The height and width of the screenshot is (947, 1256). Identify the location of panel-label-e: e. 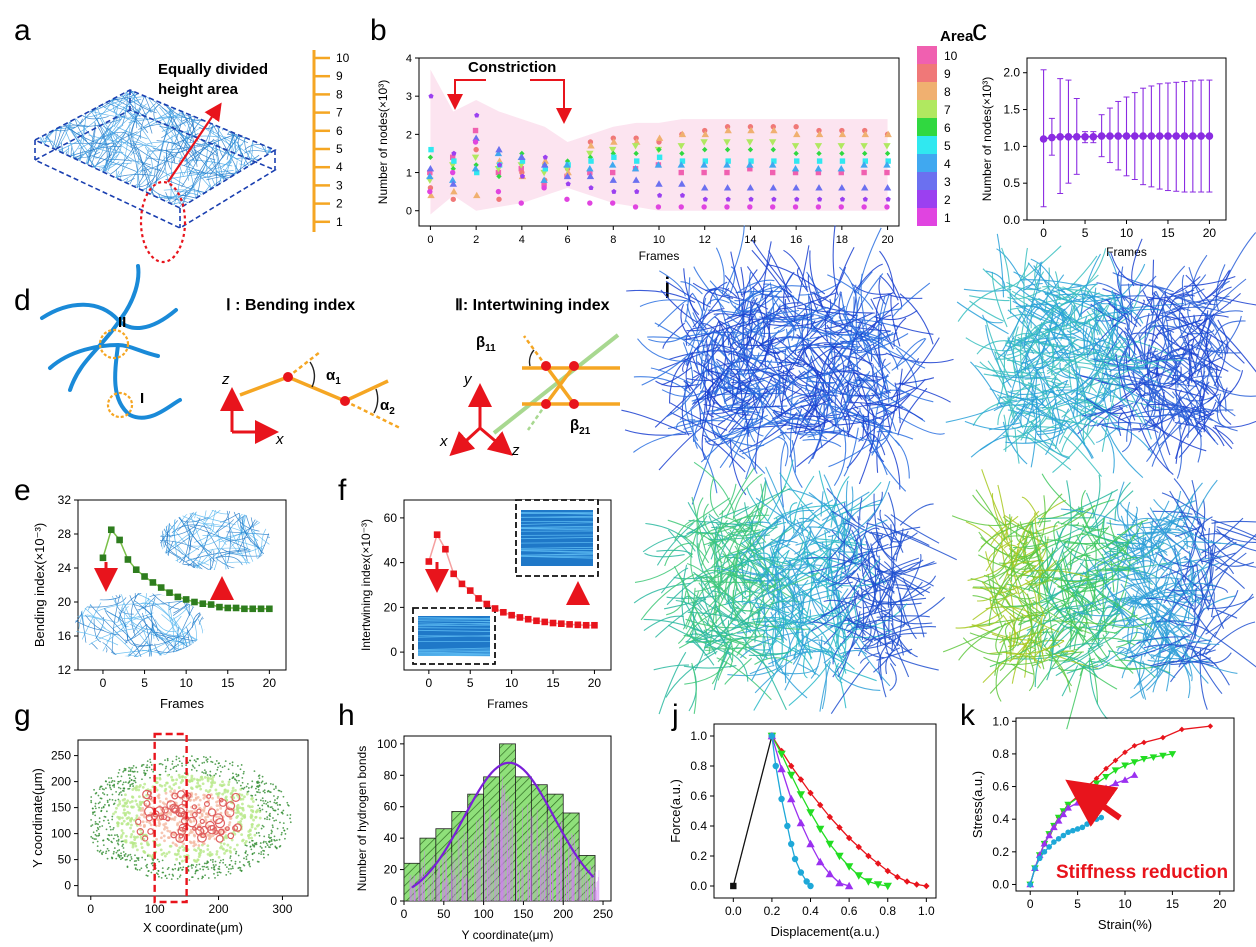
(22, 490).